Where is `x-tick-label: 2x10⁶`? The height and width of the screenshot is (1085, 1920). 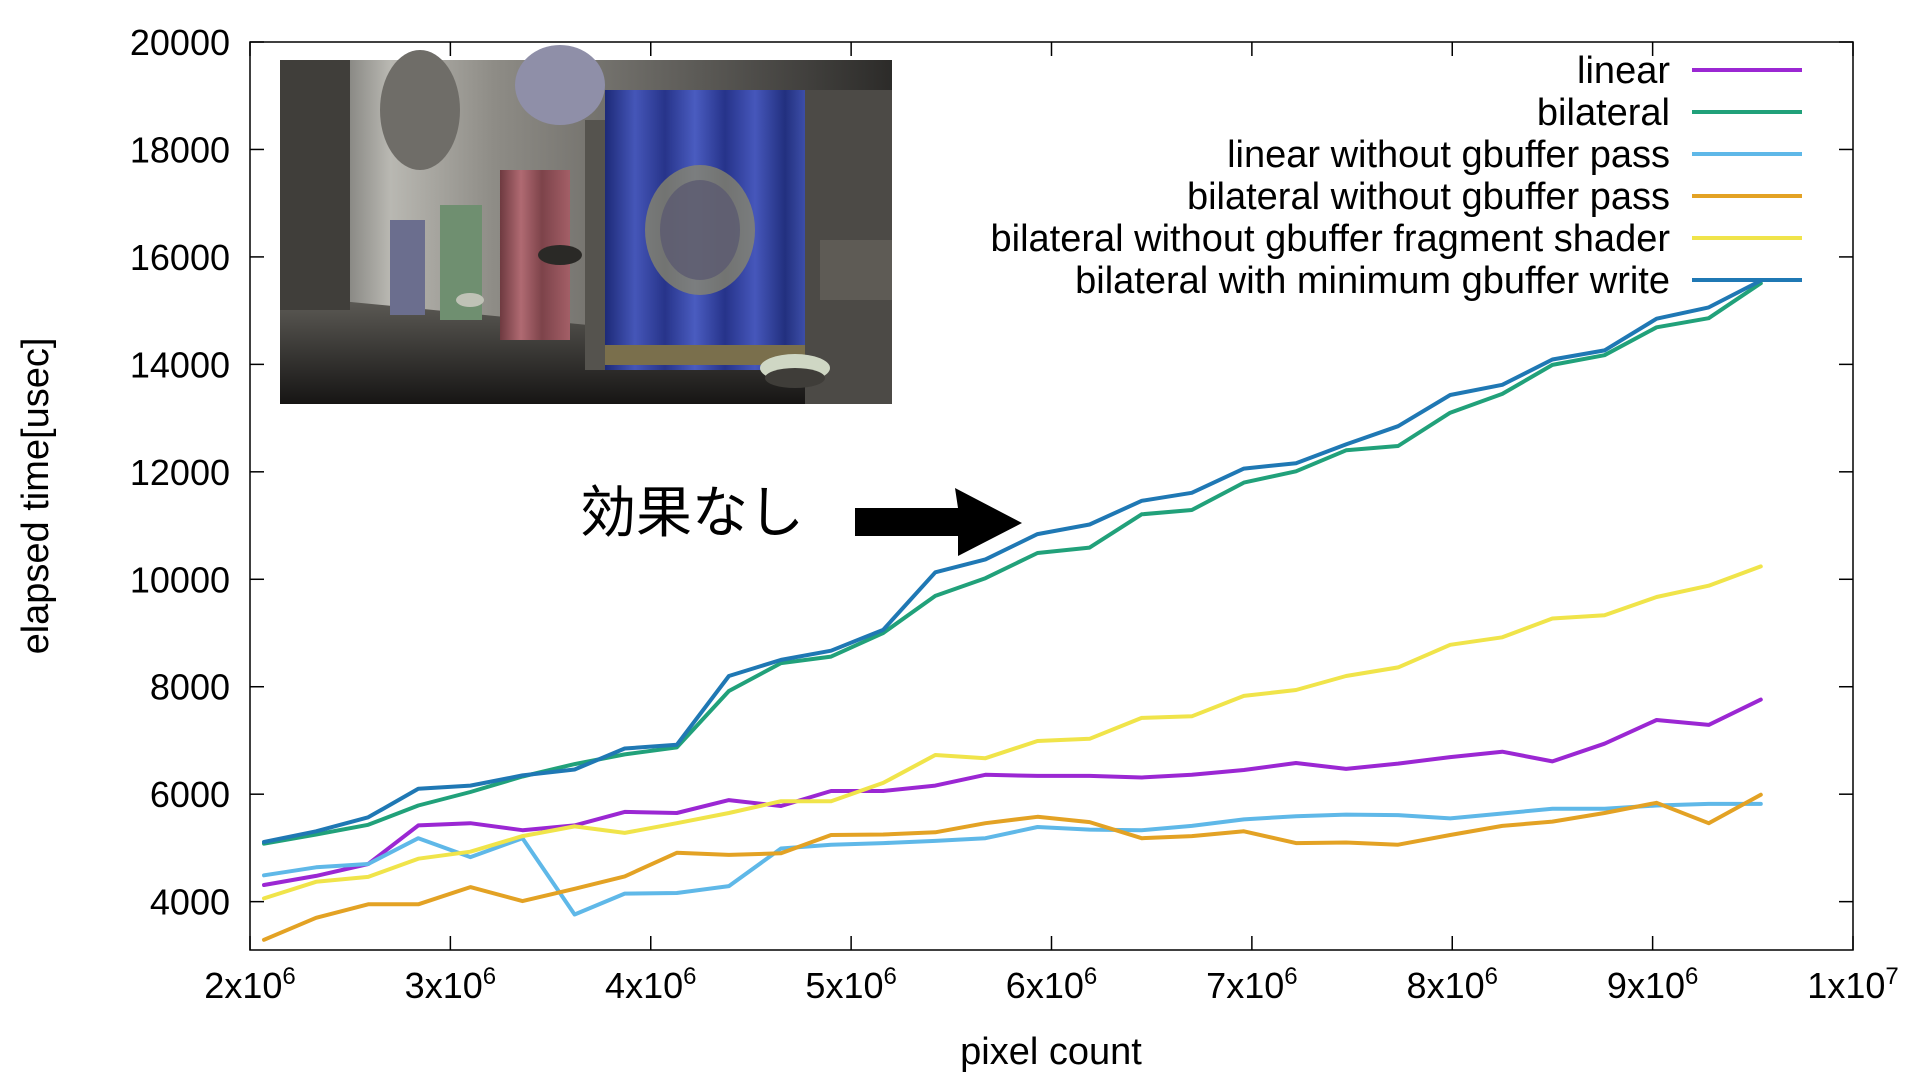
x-tick-label: 2x10⁶ is located at coordinates (249, 984).